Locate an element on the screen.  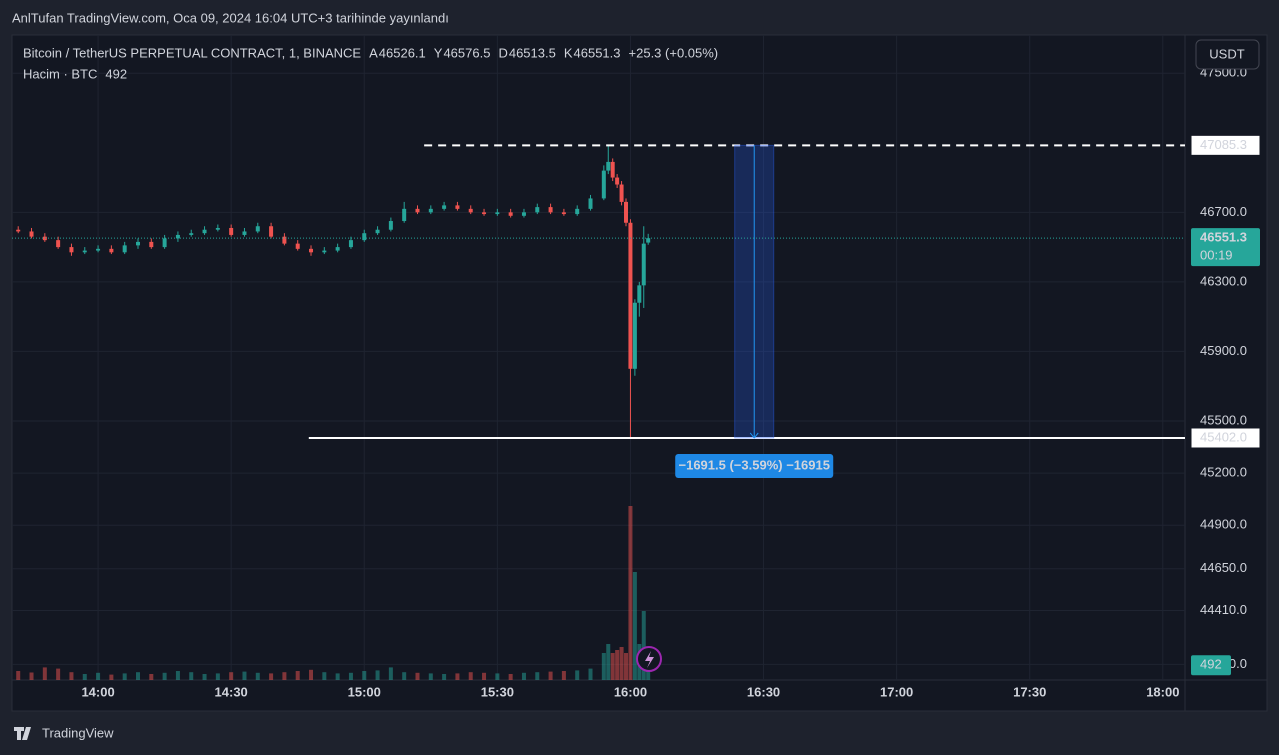
ohlc-letter: K is located at coordinates (568, 52).